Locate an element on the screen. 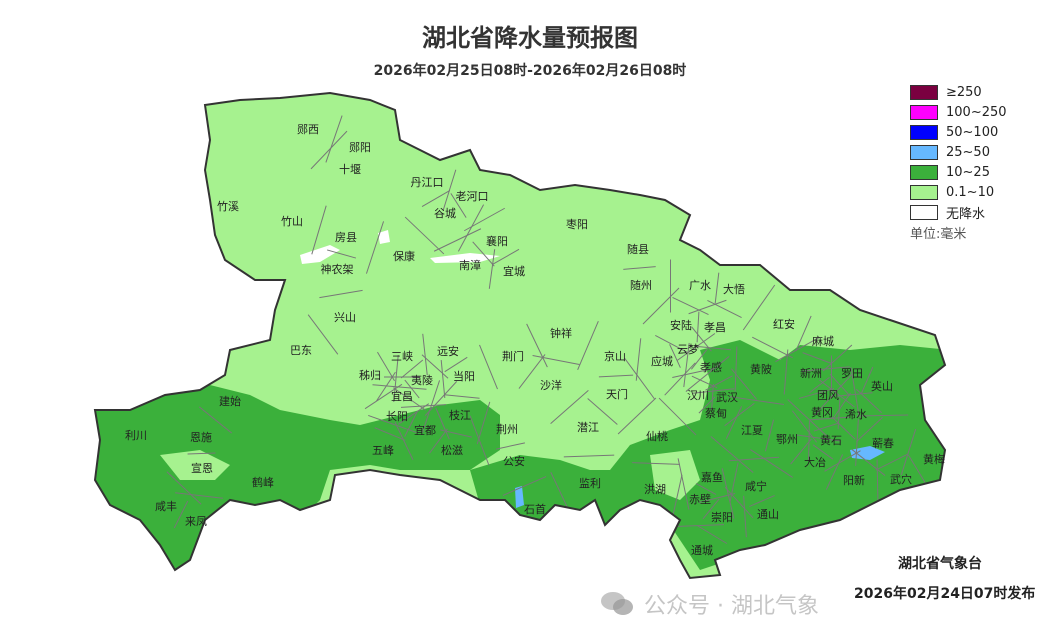 The image size is (1060, 620). county-label: 武穴 is located at coordinates (901, 479).